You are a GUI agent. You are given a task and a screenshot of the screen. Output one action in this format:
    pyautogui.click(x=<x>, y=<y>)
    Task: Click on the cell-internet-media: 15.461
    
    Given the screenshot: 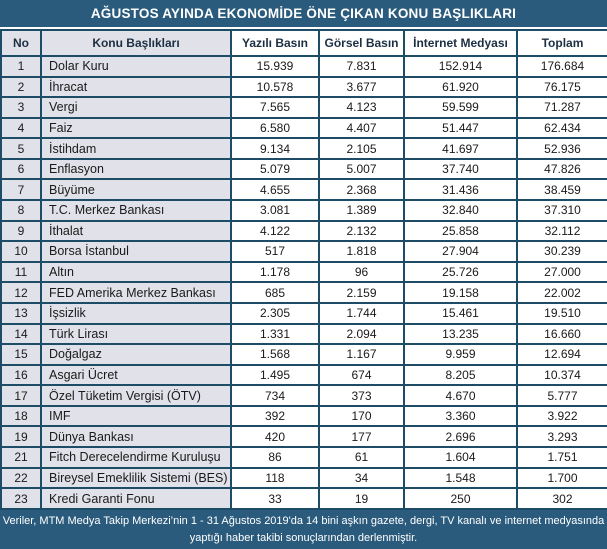 What is the action you would take?
    pyautogui.click(x=460, y=313)
    